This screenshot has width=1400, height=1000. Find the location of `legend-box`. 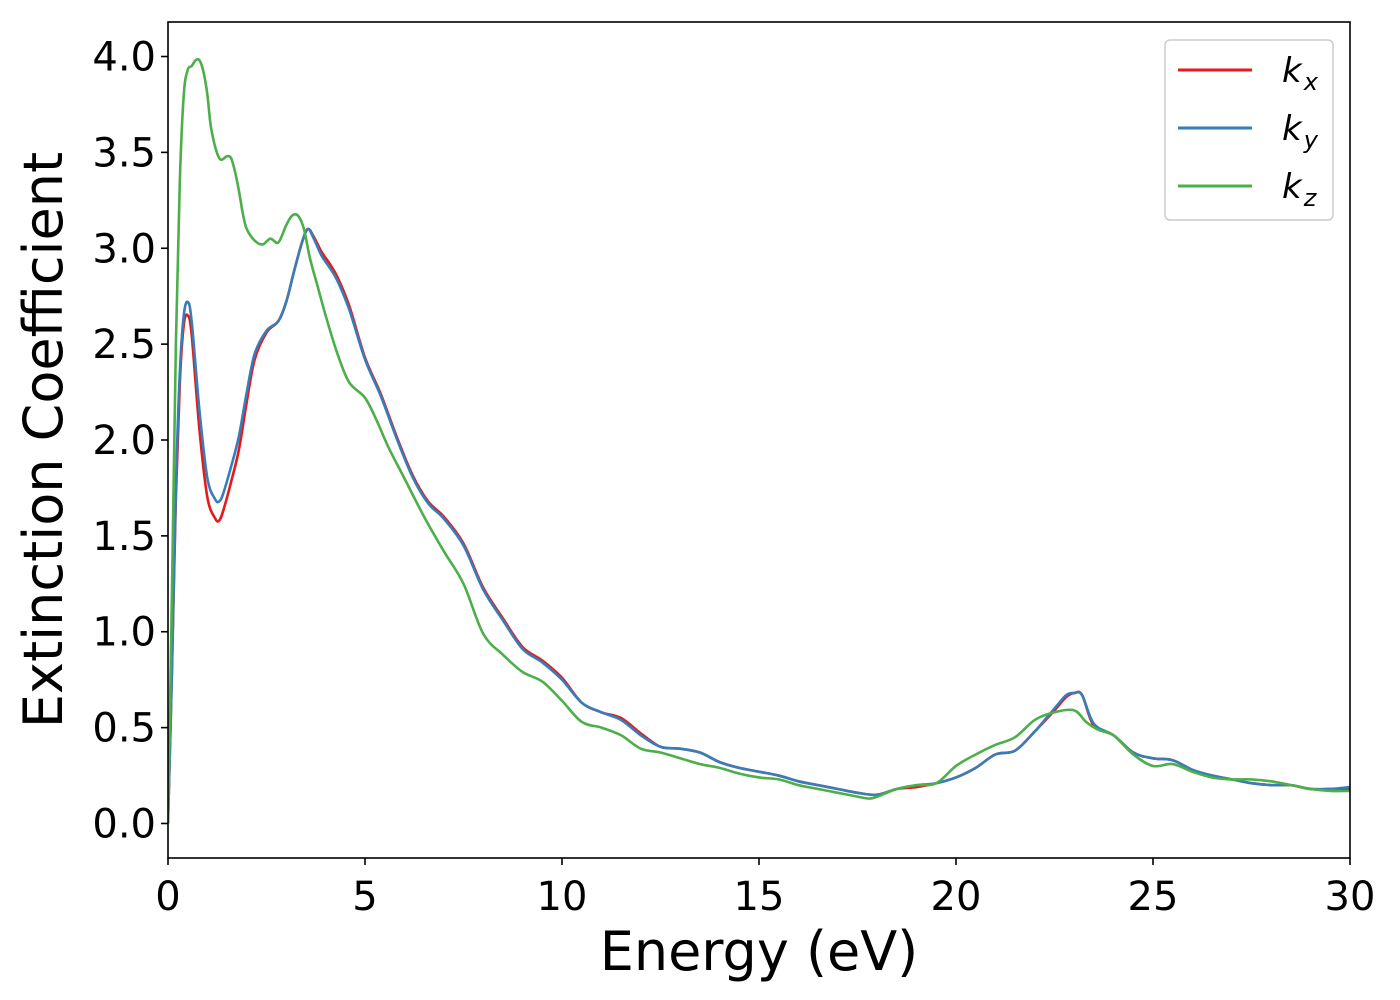

legend-box is located at coordinates (1249, 130).